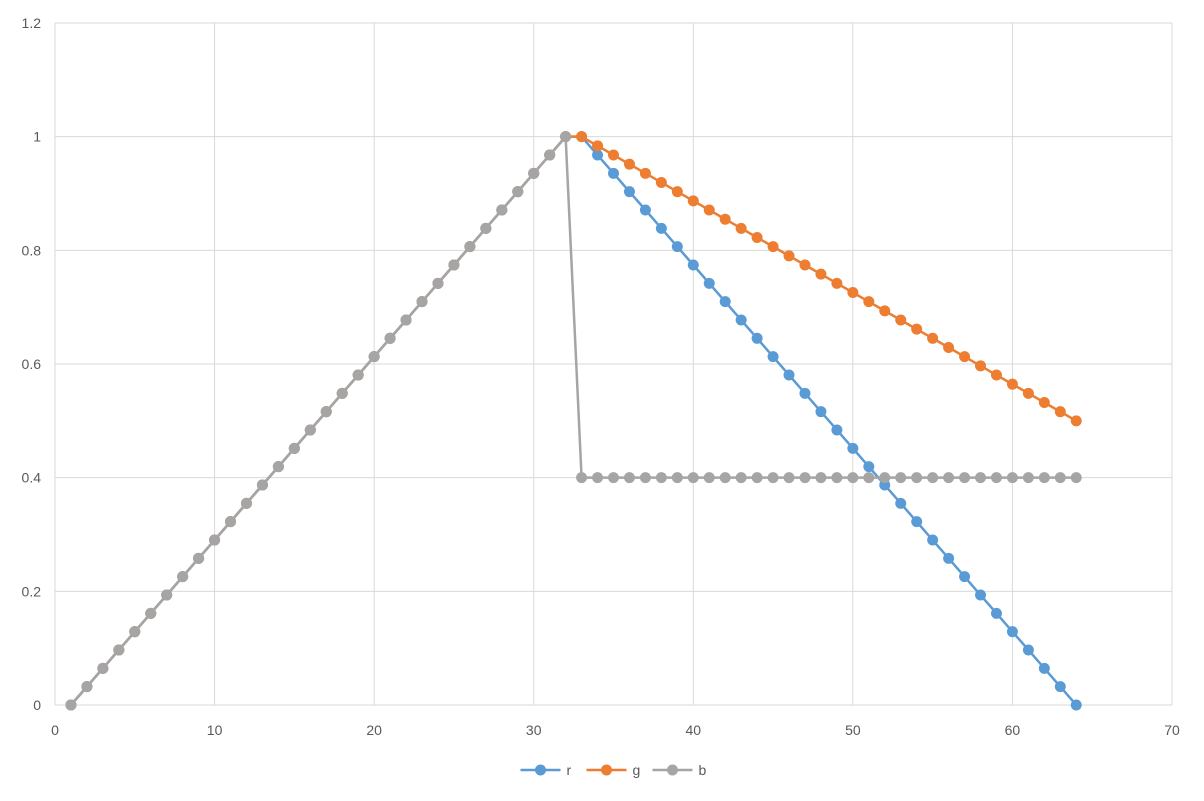 This screenshot has height=801, width=1204. What do you see at coordinates (853, 730) in the screenshot?
I see `x-tick-label: 50` at bounding box center [853, 730].